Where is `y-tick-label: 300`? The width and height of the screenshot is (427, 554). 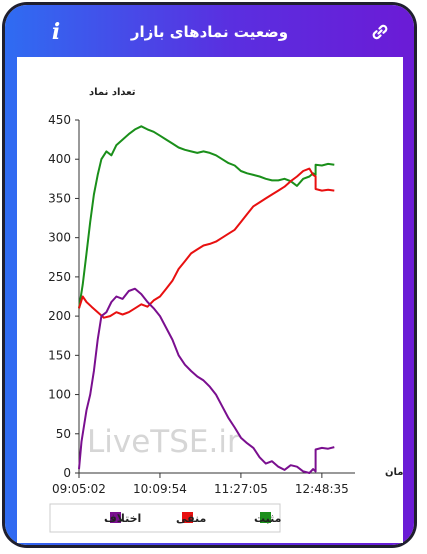 y-tick-label: 300 is located at coordinates (59, 238).